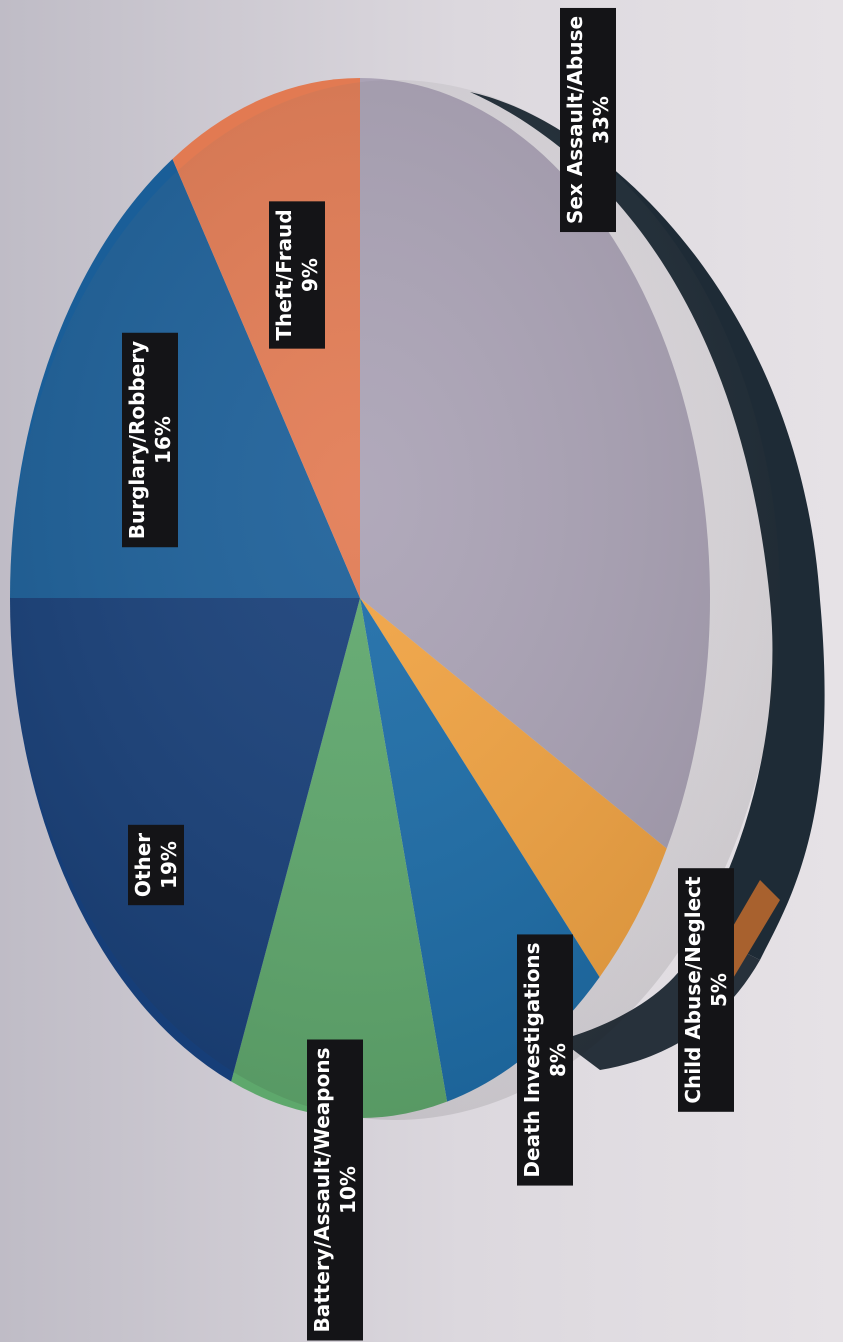 The height and width of the screenshot is (1342, 843). I want to click on data-label-sex-assault-abuse: Sex Assault/Abuse 33%, so click(588, 120).